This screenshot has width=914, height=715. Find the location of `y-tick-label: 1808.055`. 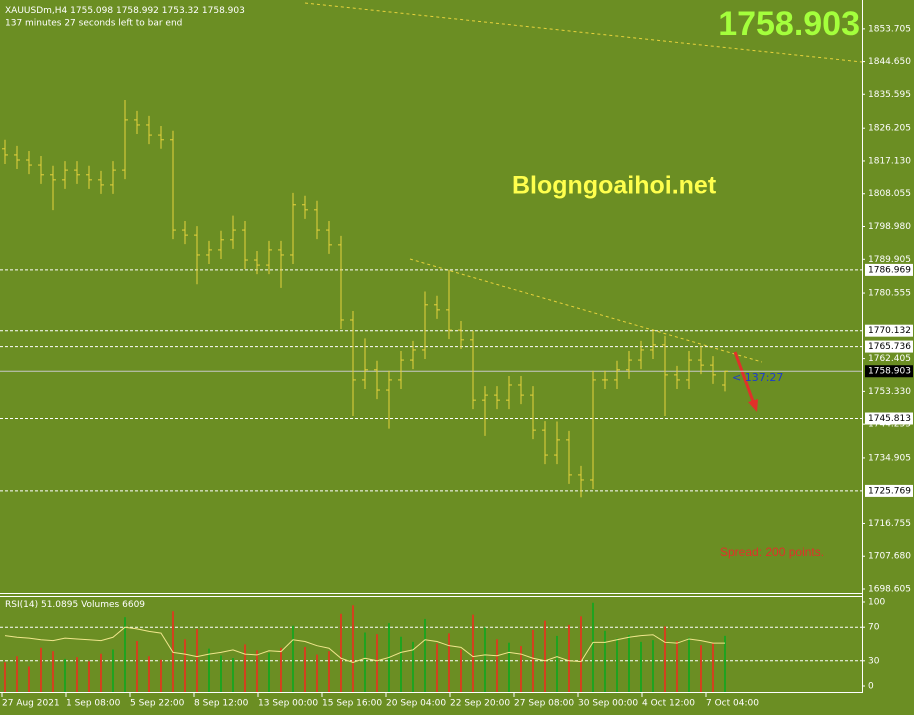

y-tick-label: 1808.055 is located at coordinates (889, 194).